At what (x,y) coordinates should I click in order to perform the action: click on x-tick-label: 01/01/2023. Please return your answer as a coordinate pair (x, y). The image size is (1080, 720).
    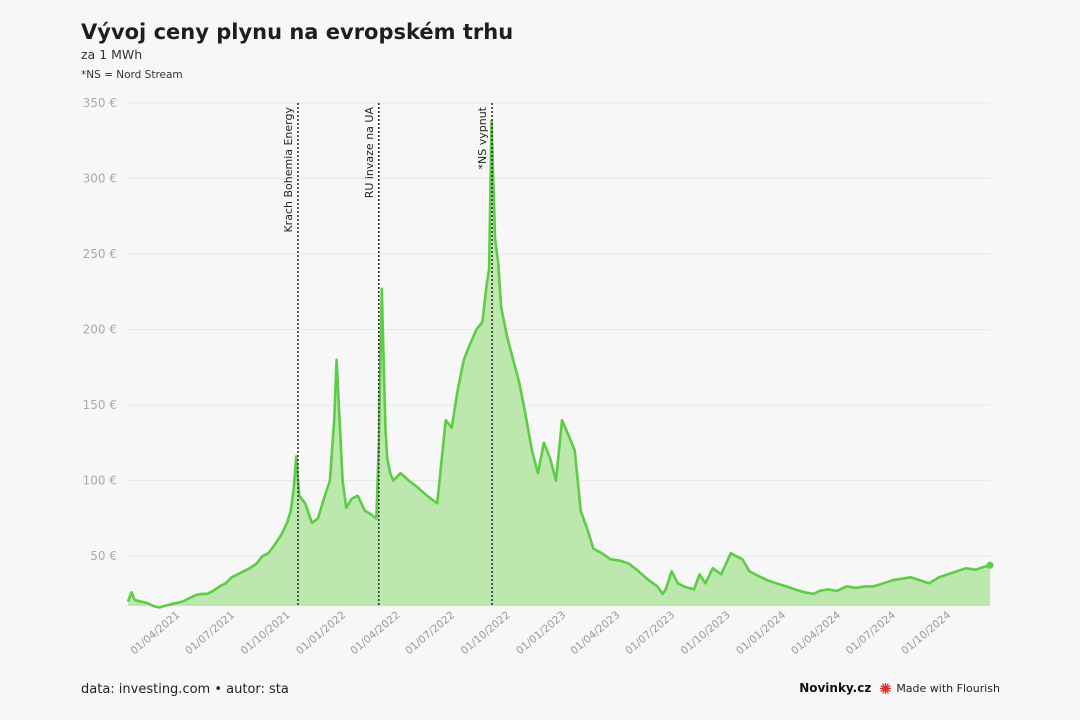
    Looking at the image, I should click on (541, 633).